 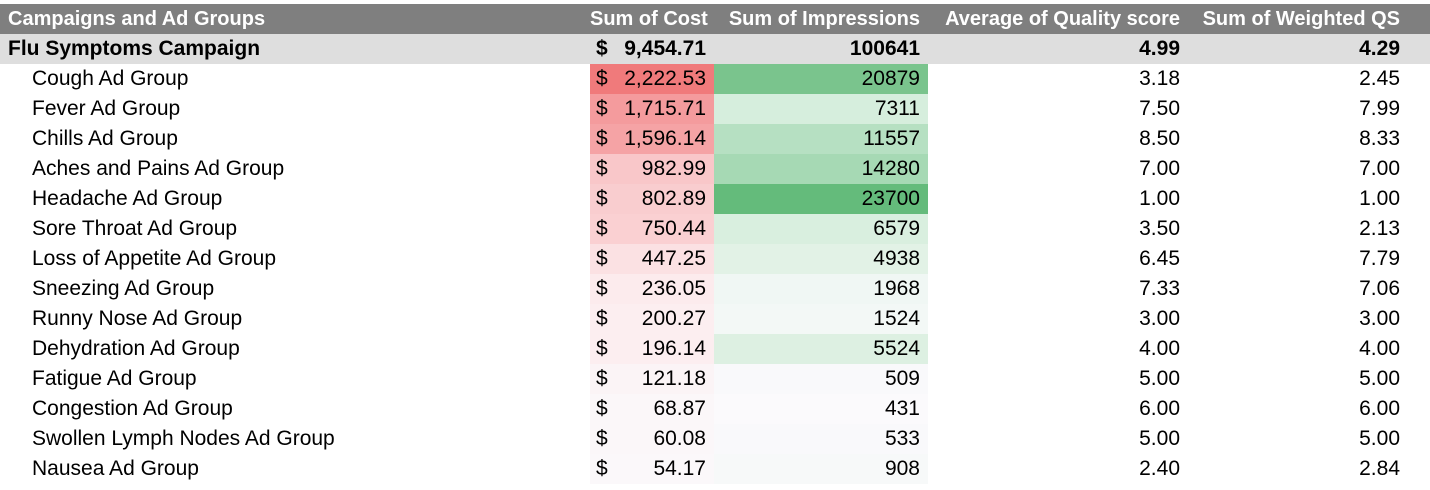 What do you see at coordinates (1379, 108) in the screenshot?
I see `ad-group-weighted-qs: 7.99` at bounding box center [1379, 108].